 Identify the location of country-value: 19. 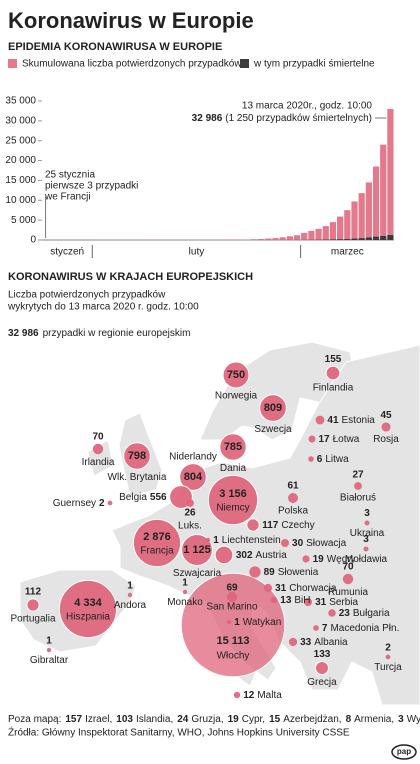
(319, 559).